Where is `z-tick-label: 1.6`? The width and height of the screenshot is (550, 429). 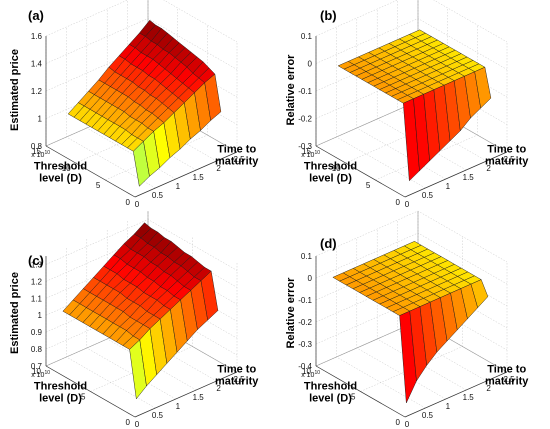 z-tick-label: 1.6 is located at coordinates (37, 36).